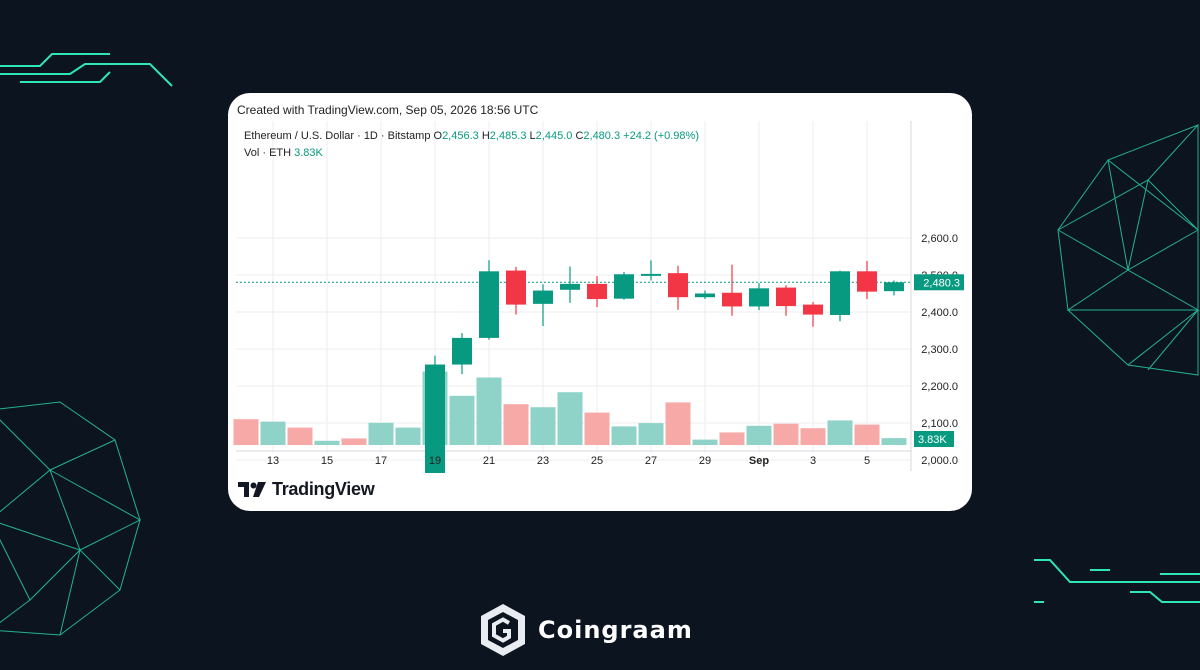 The width and height of the screenshot is (1200, 670). What do you see at coordinates (661, 136) in the screenshot?
I see `legend-part: +24.2 (+0.98%)` at bounding box center [661, 136].